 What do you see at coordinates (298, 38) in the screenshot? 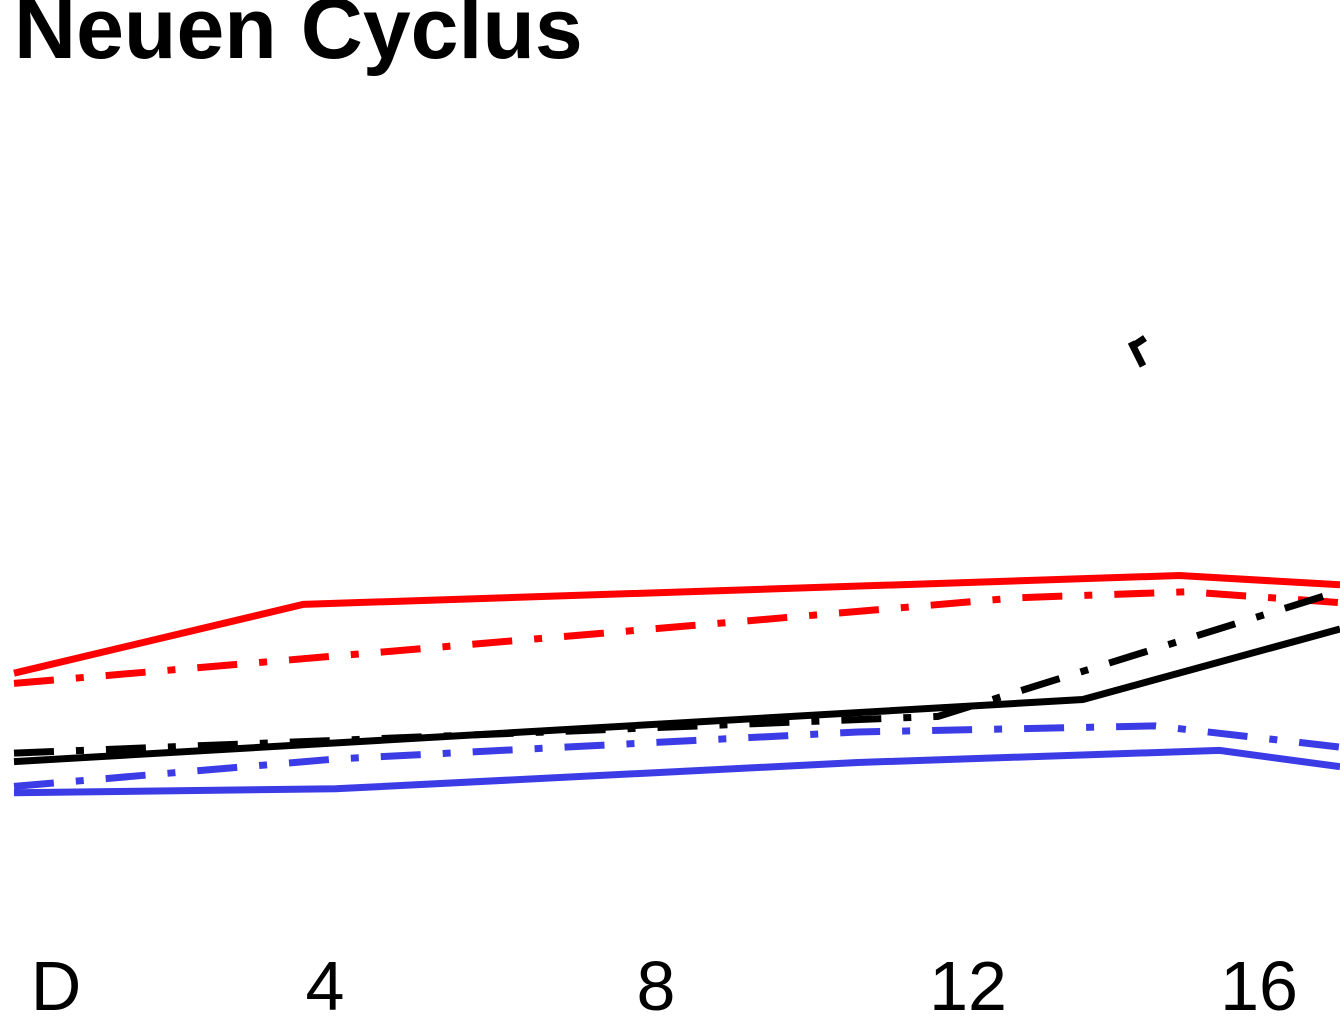
I see `chart-title: Neuen Cyclus` at bounding box center [298, 38].